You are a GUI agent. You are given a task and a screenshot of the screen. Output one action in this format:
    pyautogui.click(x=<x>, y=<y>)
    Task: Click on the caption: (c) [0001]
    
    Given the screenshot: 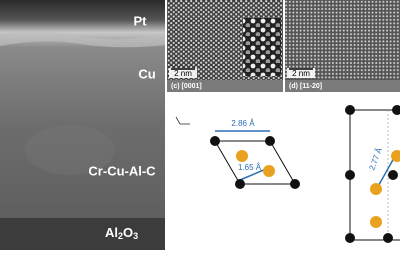 What is the action you would take?
    pyautogui.click(x=186, y=86)
    